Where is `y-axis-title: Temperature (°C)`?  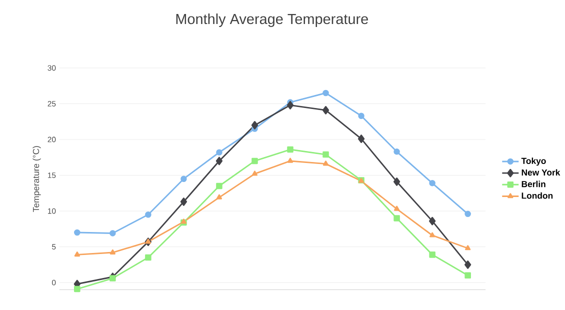 y-axis-title: Temperature (°C) is located at coordinates (36, 179).